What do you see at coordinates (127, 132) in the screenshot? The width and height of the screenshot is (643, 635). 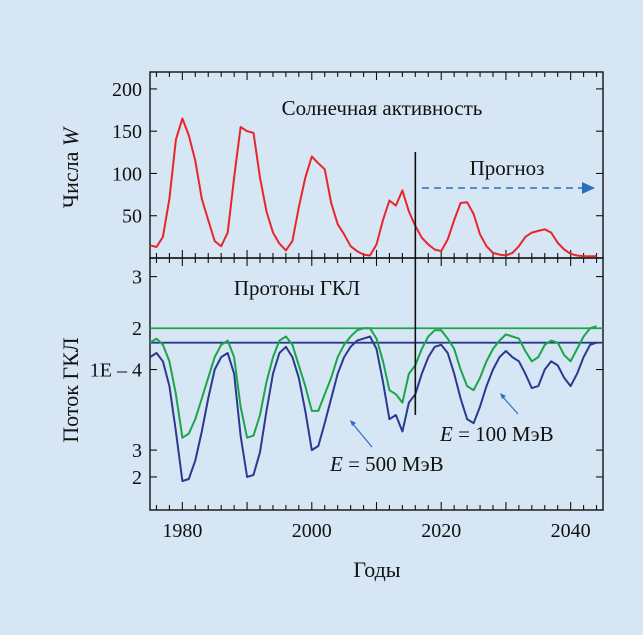 I see `y-tick-label-top: 150` at bounding box center [127, 132].